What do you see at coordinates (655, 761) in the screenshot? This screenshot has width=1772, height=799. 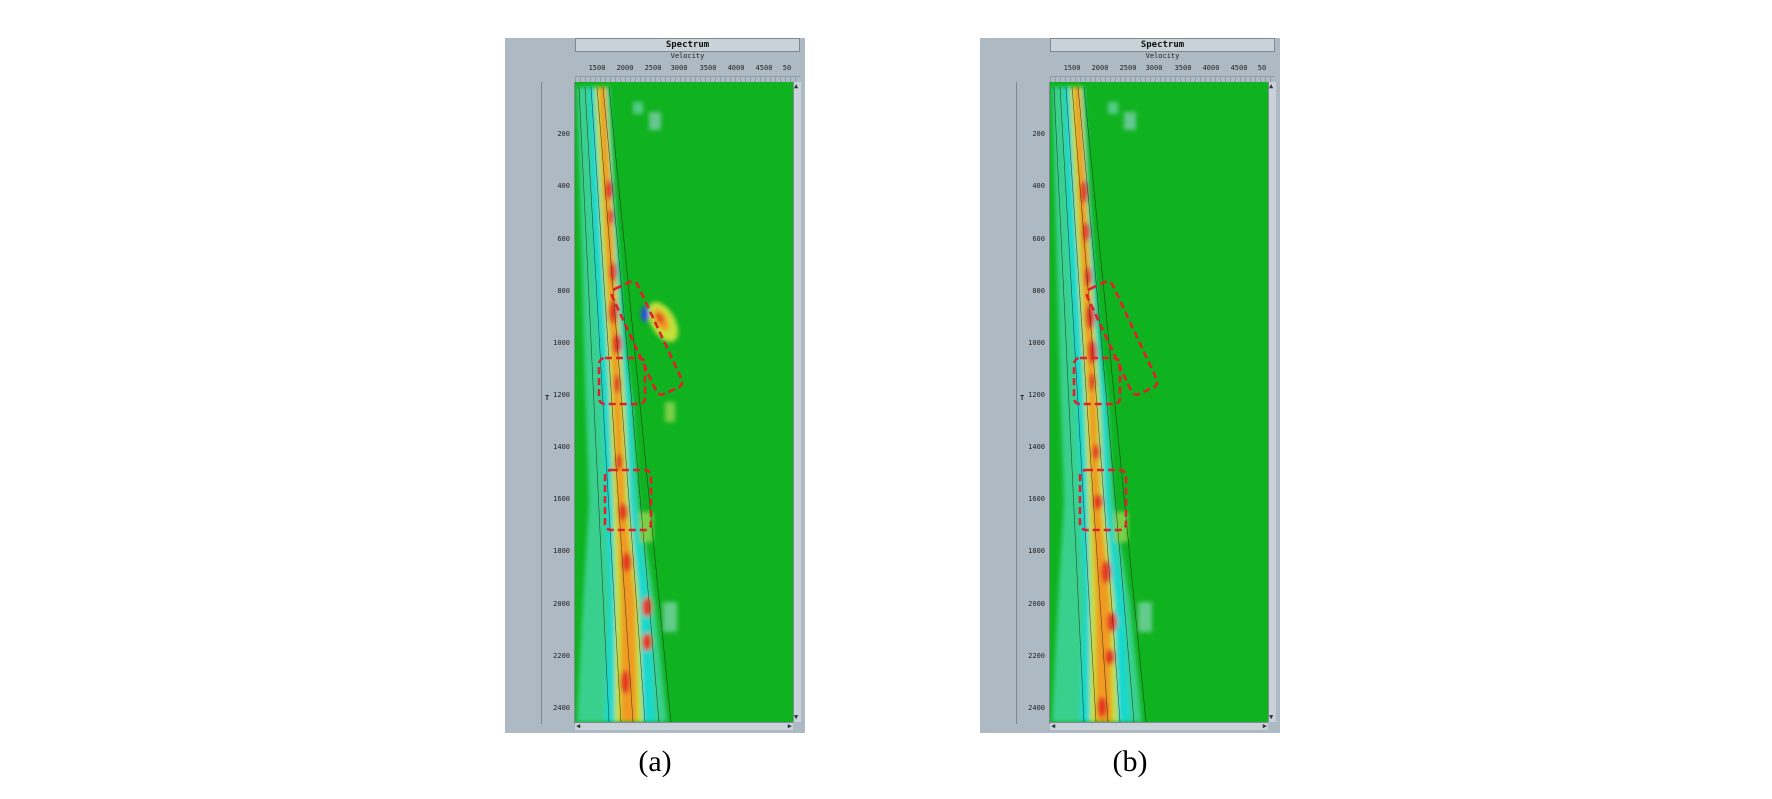 I see `caption-a: (a)` at bounding box center [655, 761].